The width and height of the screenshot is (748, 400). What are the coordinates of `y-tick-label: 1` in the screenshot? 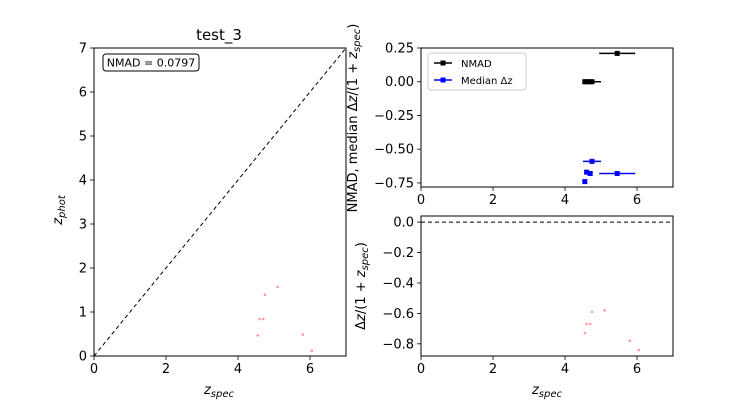 It's located at (83, 313).